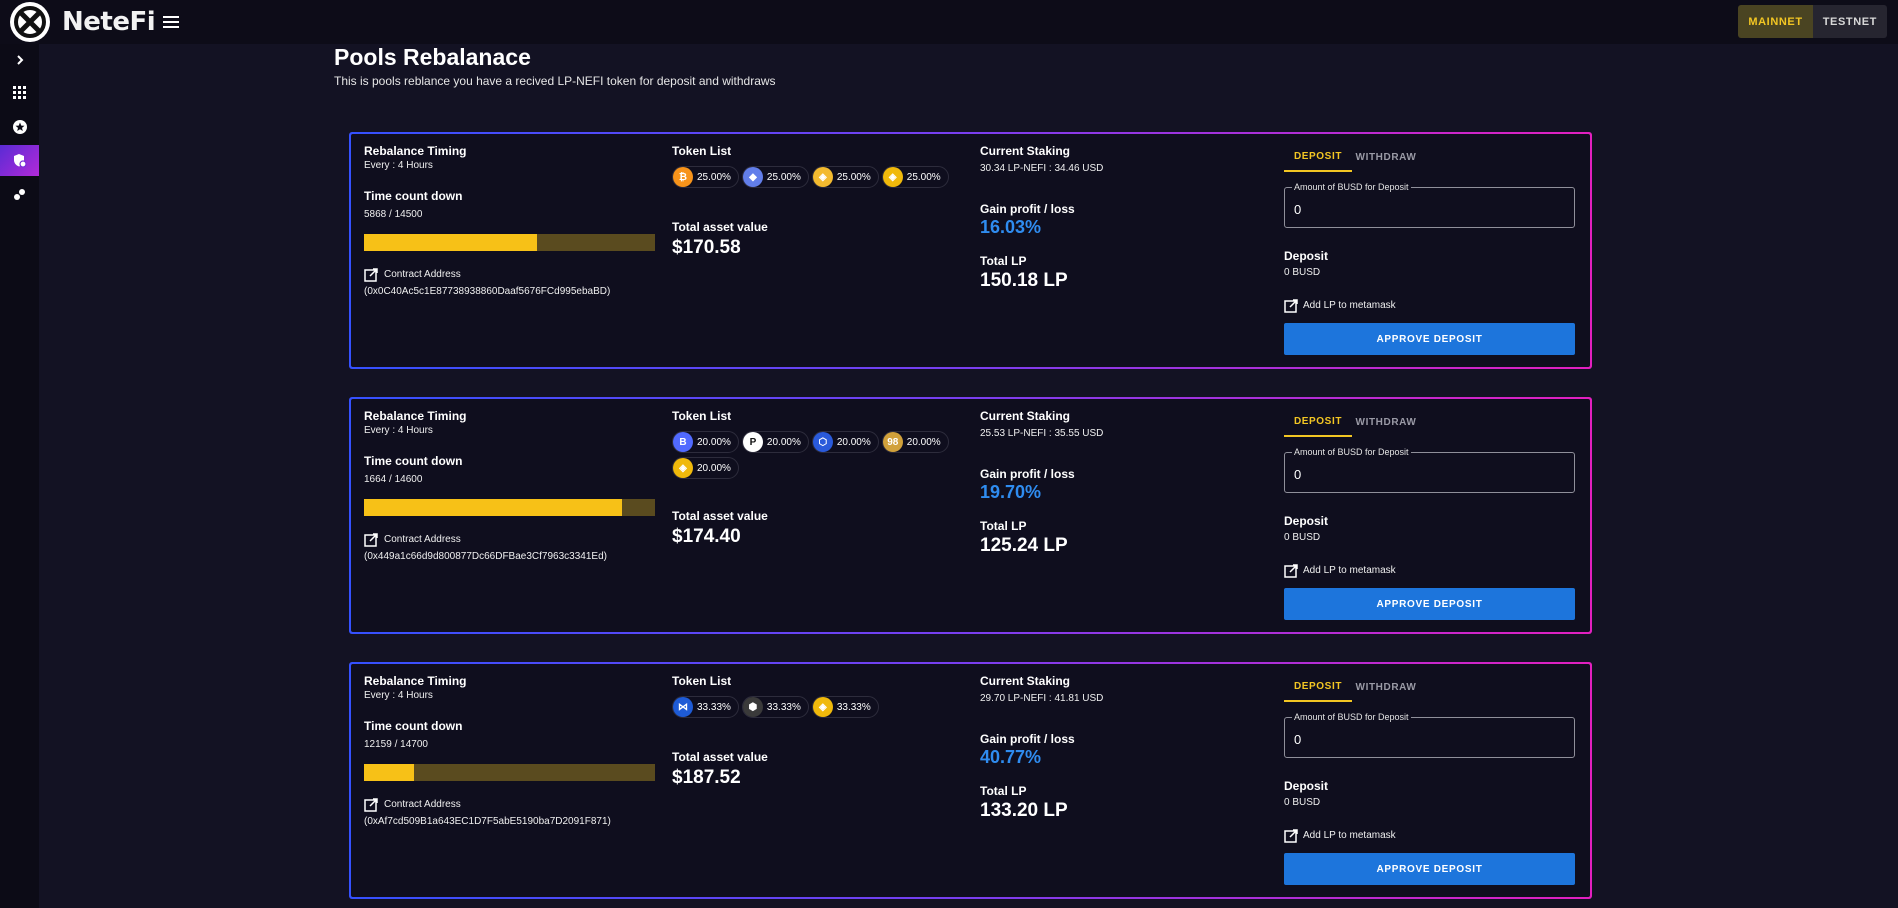 This screenshot has height=908, width=1898. I want to click on deposit-value: 0 BUSD, so click(1302, 272).